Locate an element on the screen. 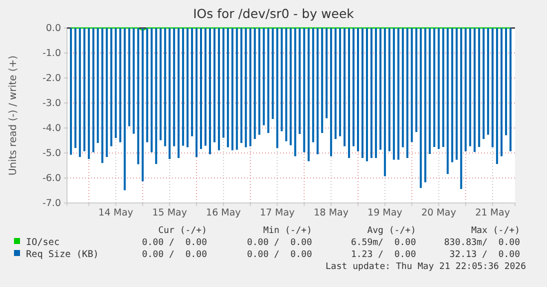 This screenshot has width=547, height=287. y-axis-title: Units read (-) / write (+) is located at coordinates (13, 115).